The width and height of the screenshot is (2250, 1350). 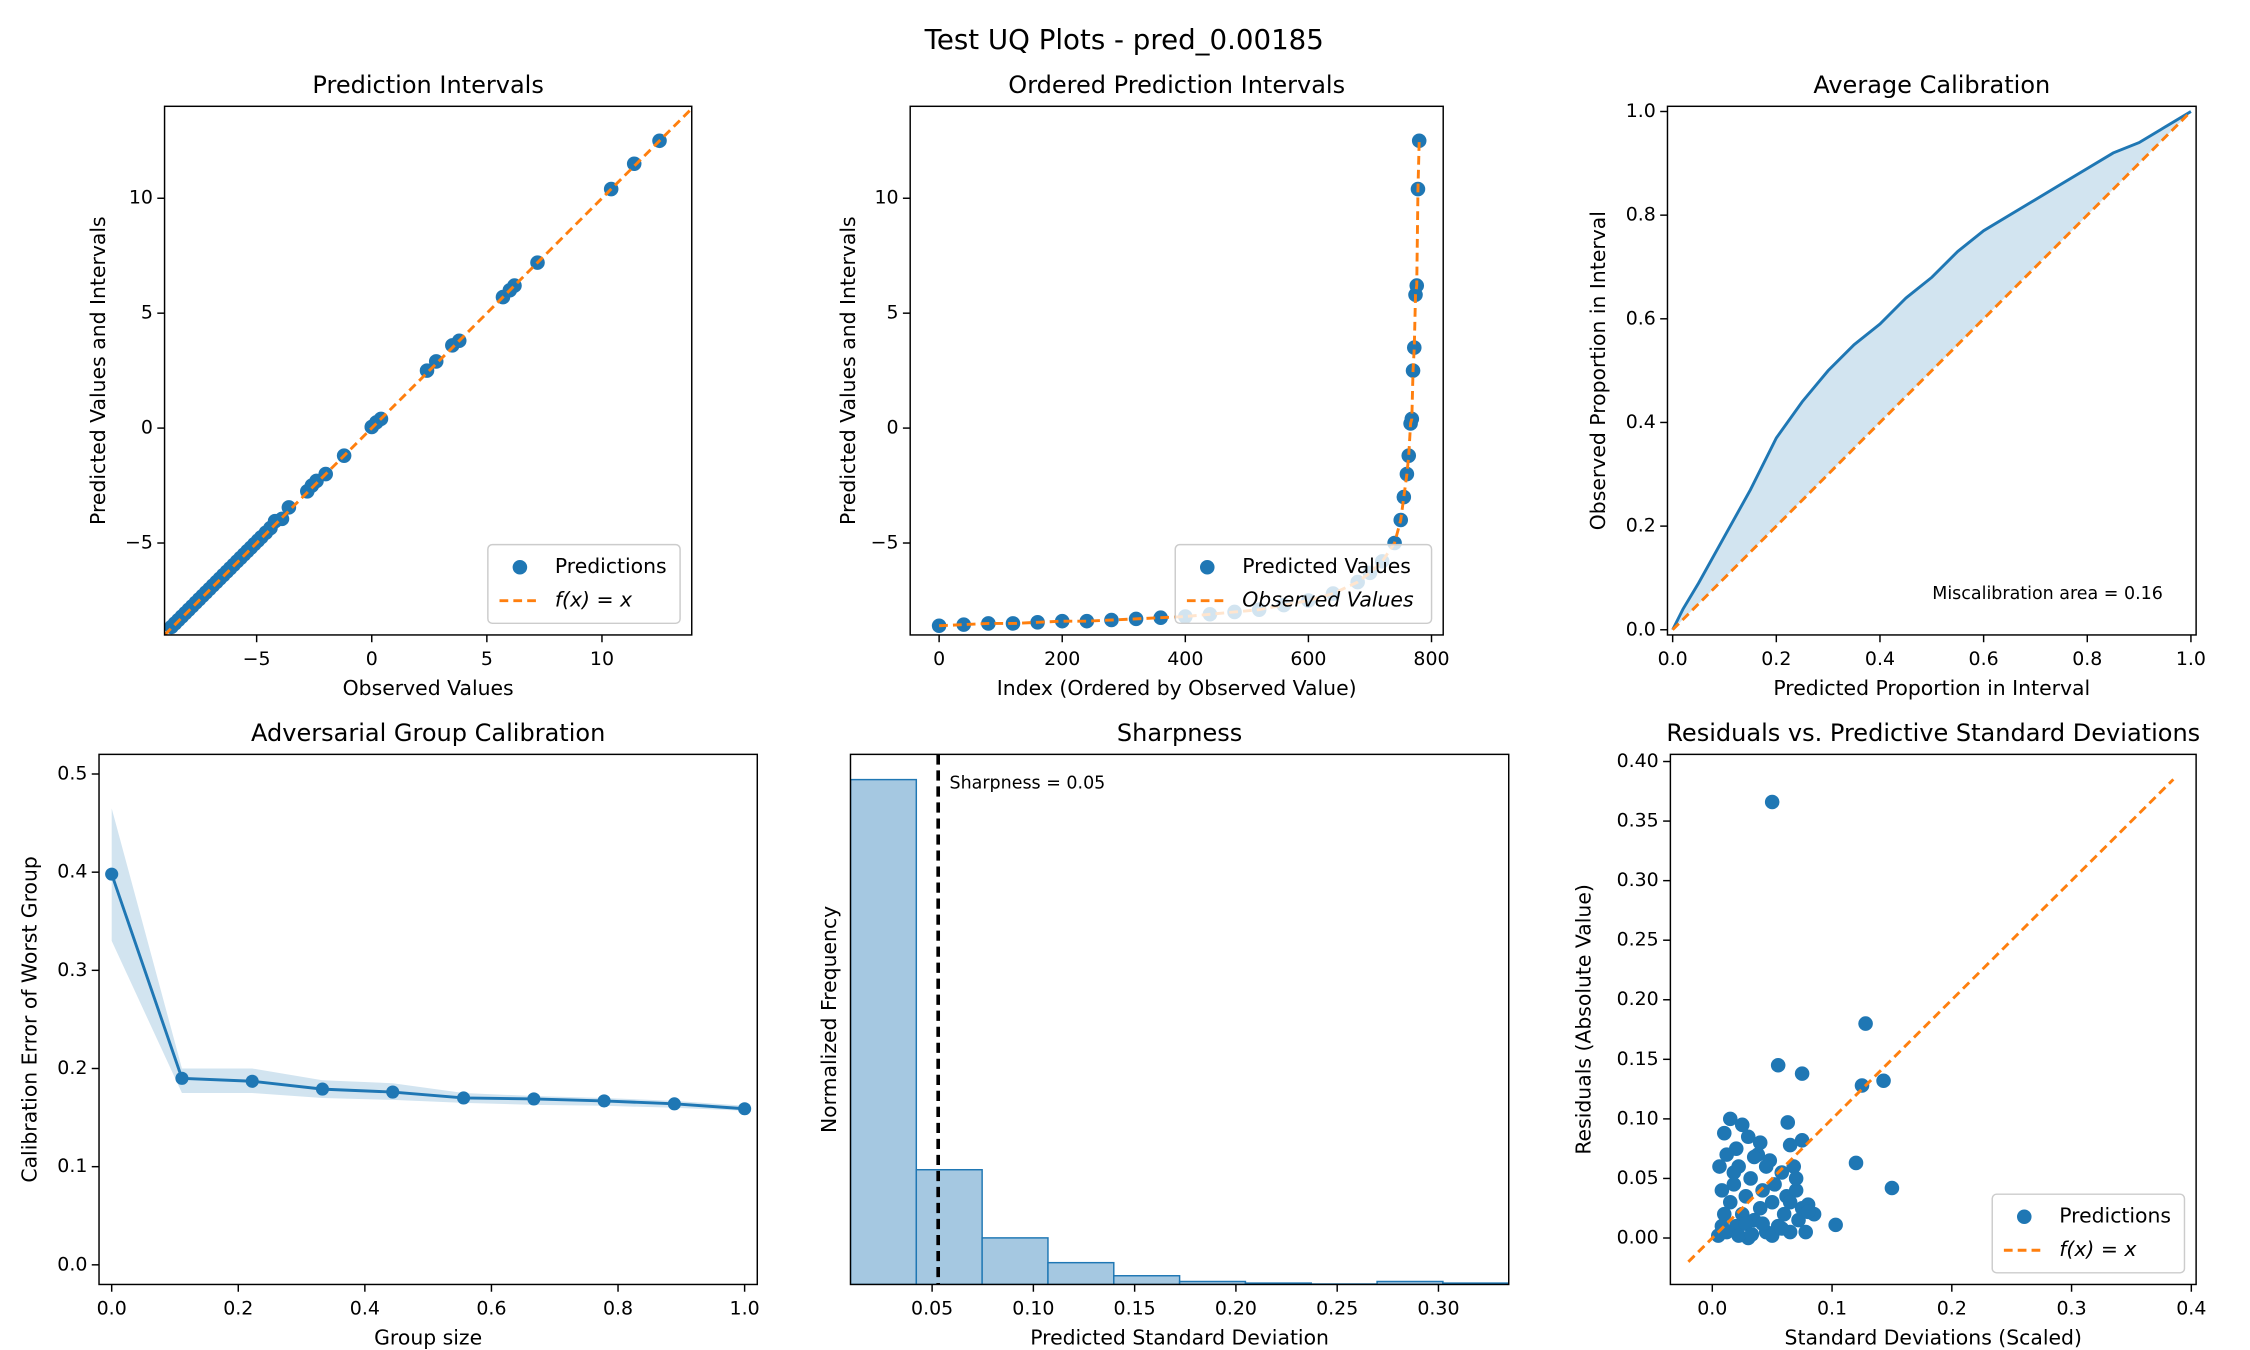 What do you see at coordinates (2072, 1309) in the screenshot?
I see `x-tick-label: 0.3` at bounding box center [2072, 1309].